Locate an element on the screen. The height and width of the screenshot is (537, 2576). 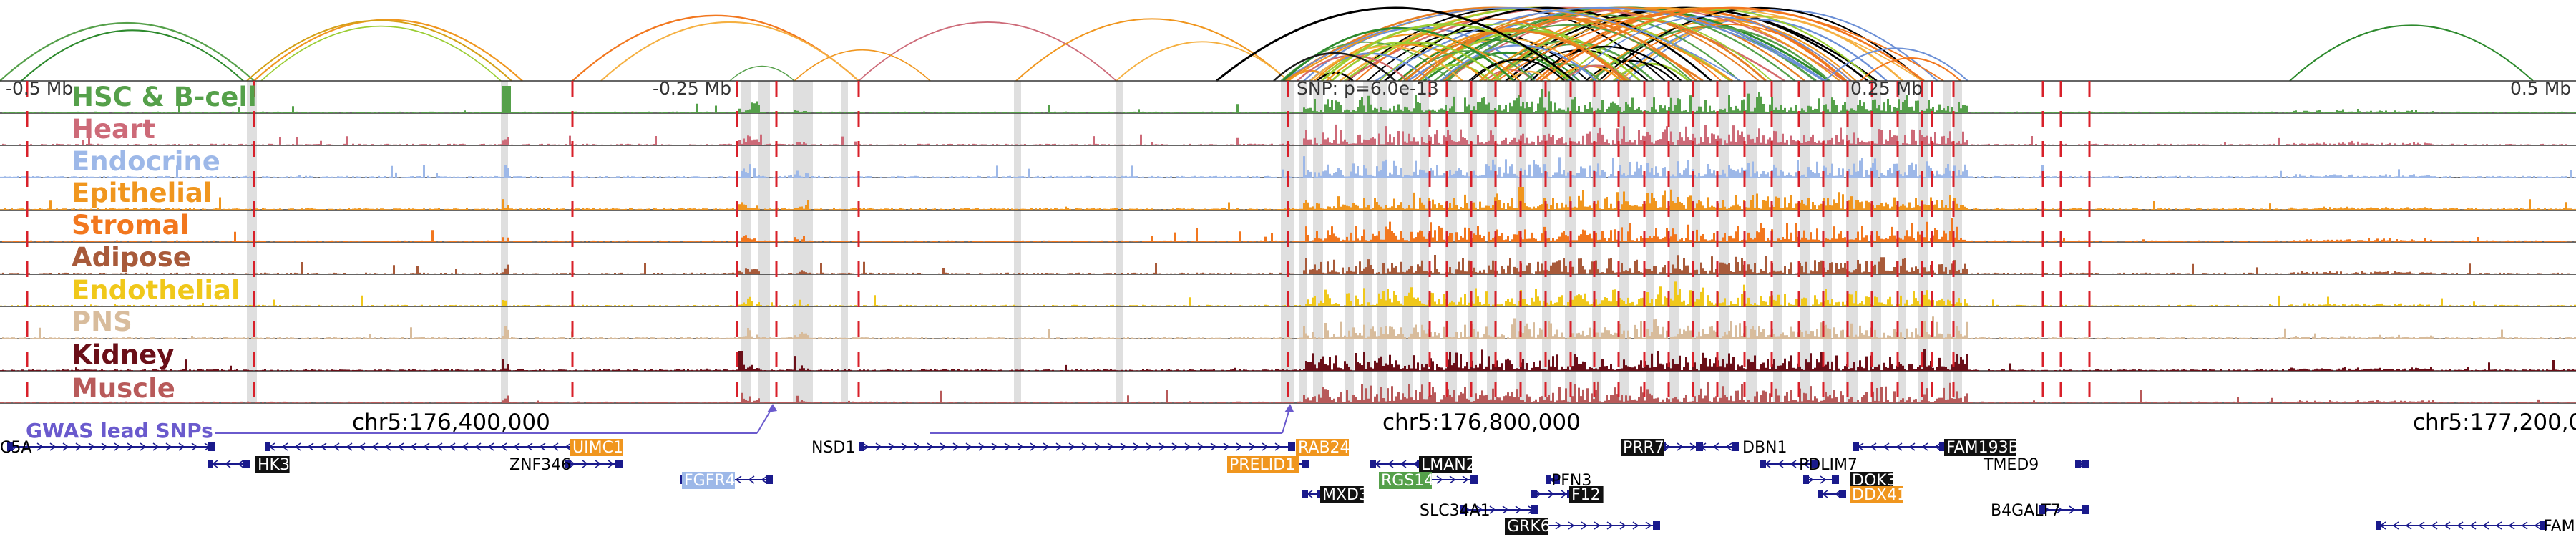
track-signal is located at coordinates (1288, 134).